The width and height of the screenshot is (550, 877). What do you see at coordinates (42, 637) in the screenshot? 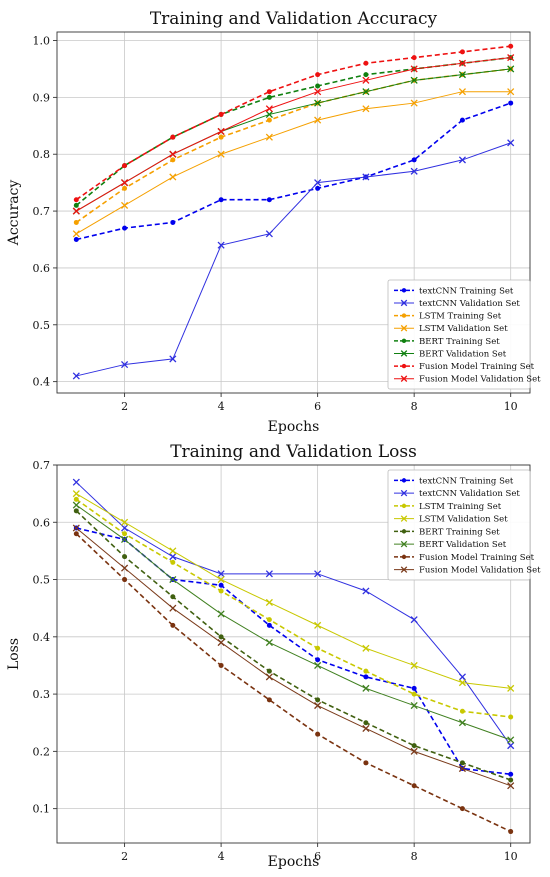
I see `y-tick-label: 0.4` at bounding box center [42, 637].